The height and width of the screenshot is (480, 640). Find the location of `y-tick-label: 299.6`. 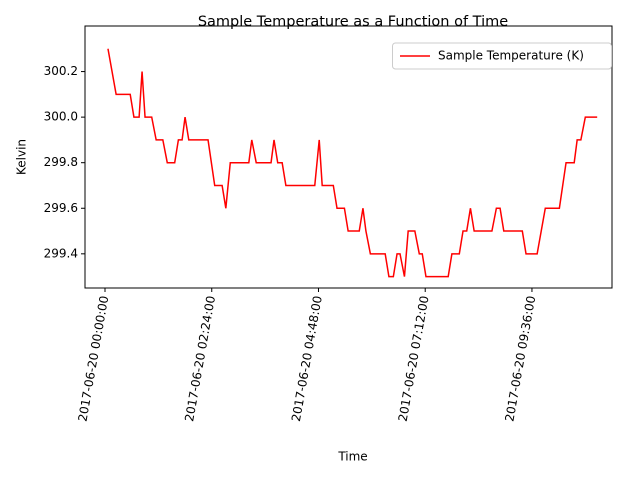

y-tick-label: 299.6 is located at coordinates (61, 208).